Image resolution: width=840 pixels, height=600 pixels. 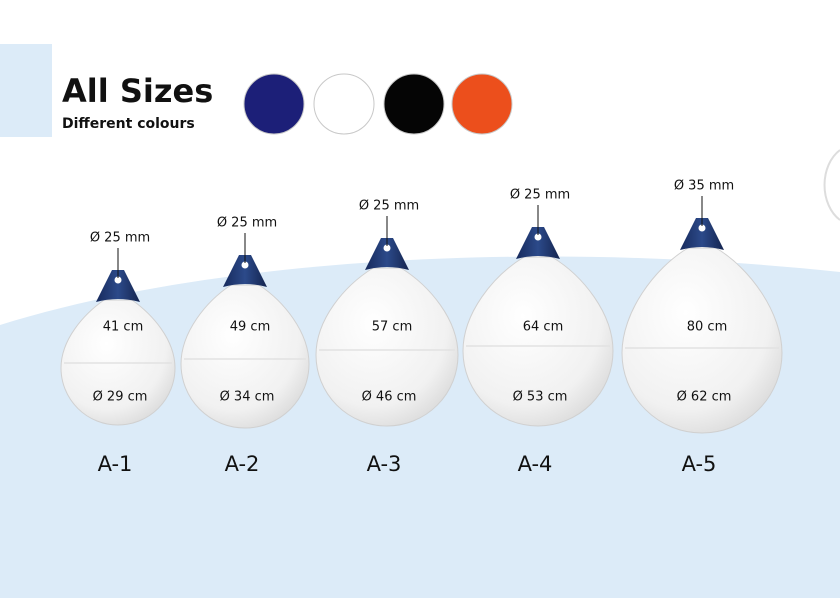 I want to click on diameter-label: Ø 46 cm, so click(x=389, y=397).